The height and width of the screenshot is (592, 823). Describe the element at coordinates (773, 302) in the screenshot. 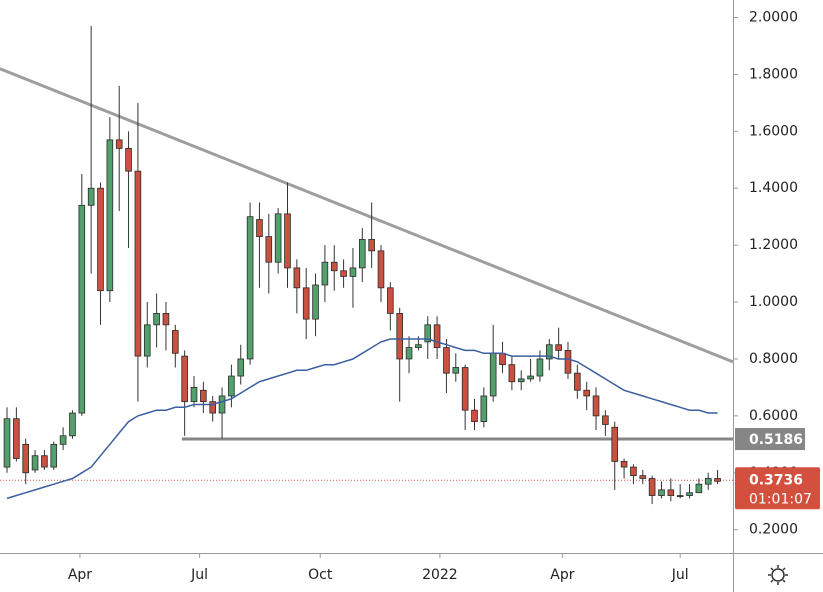

I see `y-tick-label: 1.0000` at that location.